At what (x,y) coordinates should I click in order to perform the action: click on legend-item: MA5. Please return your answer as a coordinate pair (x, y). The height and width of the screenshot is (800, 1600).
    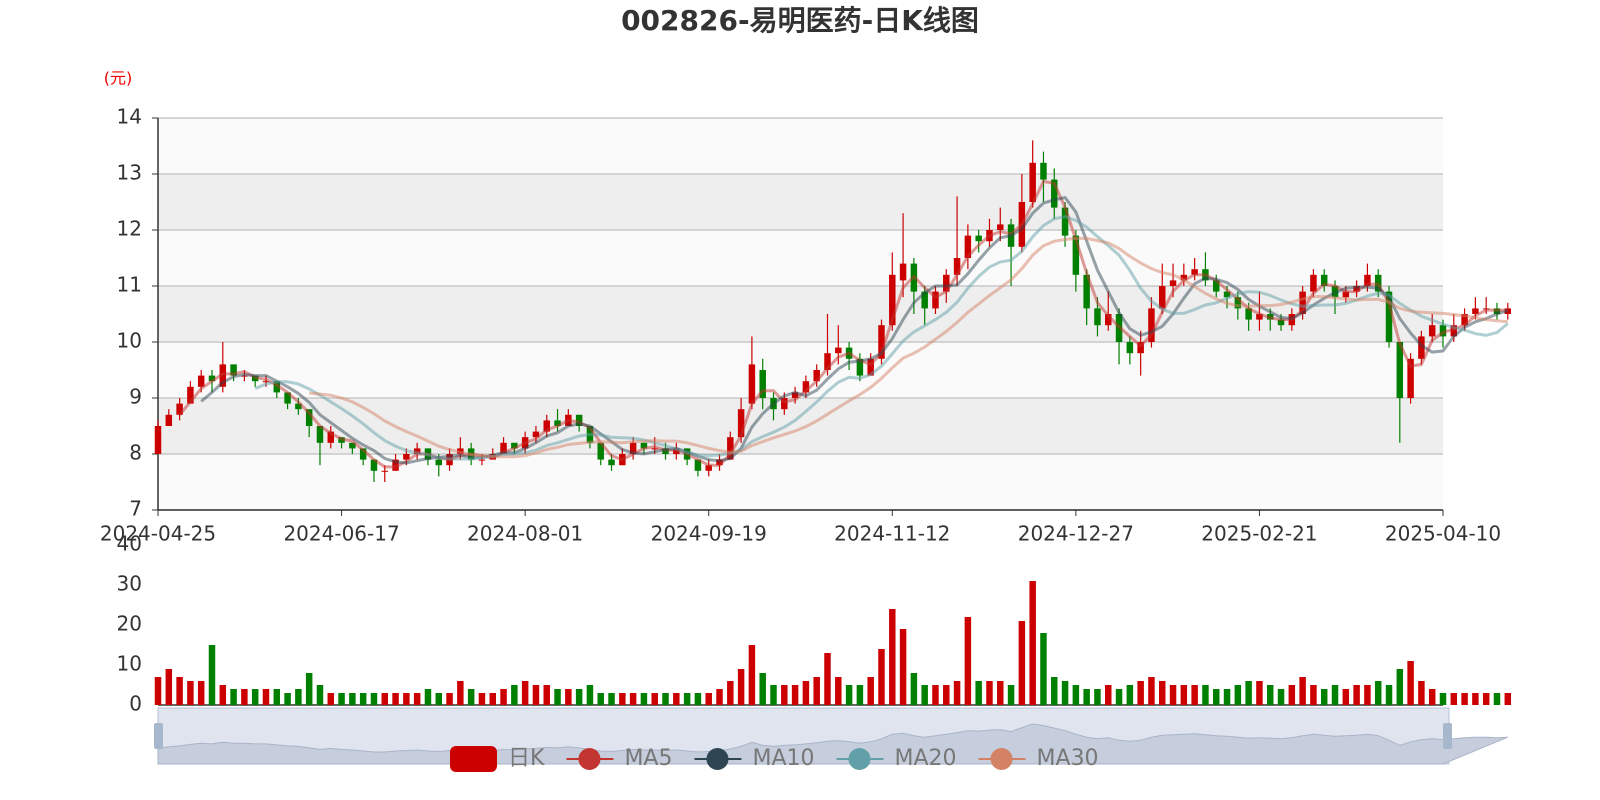
    Looking at the image, I should click on (619, 758).